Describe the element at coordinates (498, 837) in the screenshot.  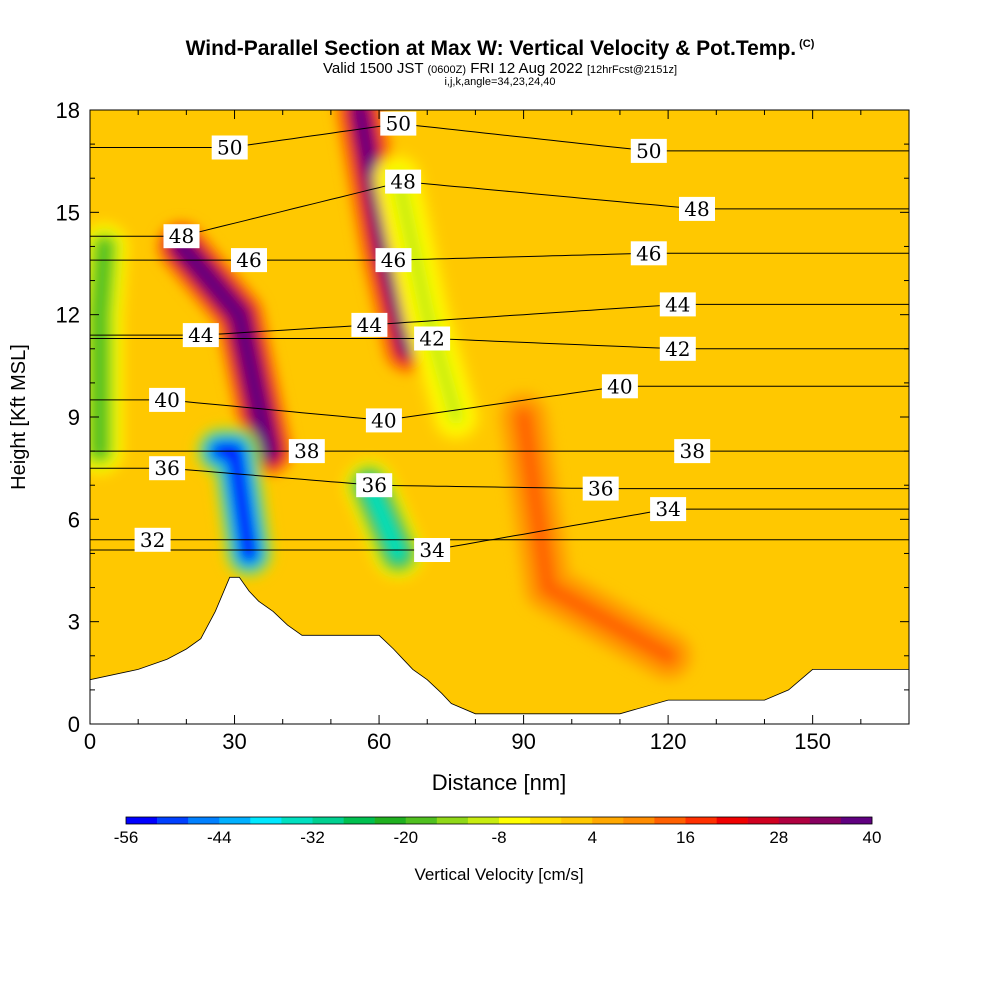
I see `colorbar-tick-label: -8` at that location.